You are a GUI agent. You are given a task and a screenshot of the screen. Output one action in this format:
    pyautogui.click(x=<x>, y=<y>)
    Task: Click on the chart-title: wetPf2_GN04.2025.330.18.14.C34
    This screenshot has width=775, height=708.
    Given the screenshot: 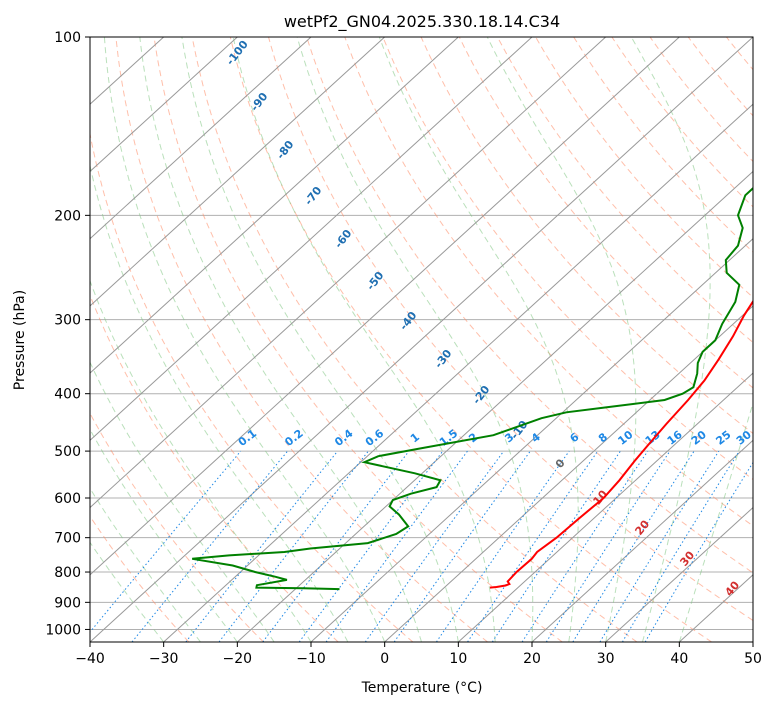 What is the action you would take?
    pyautogui.click(x=422, y=22)
    